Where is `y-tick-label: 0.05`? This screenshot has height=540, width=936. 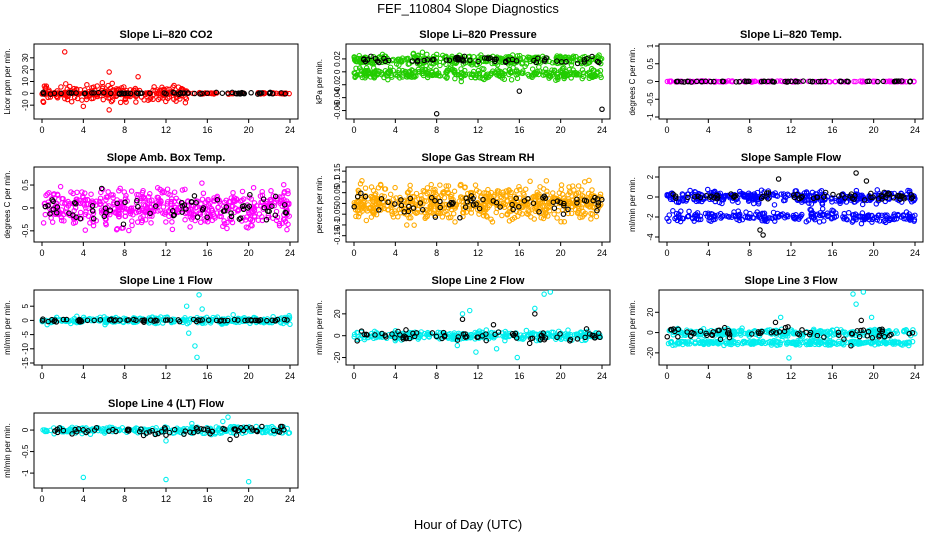
y-tick-label: 0.05 is located at coordinates (337, 192).